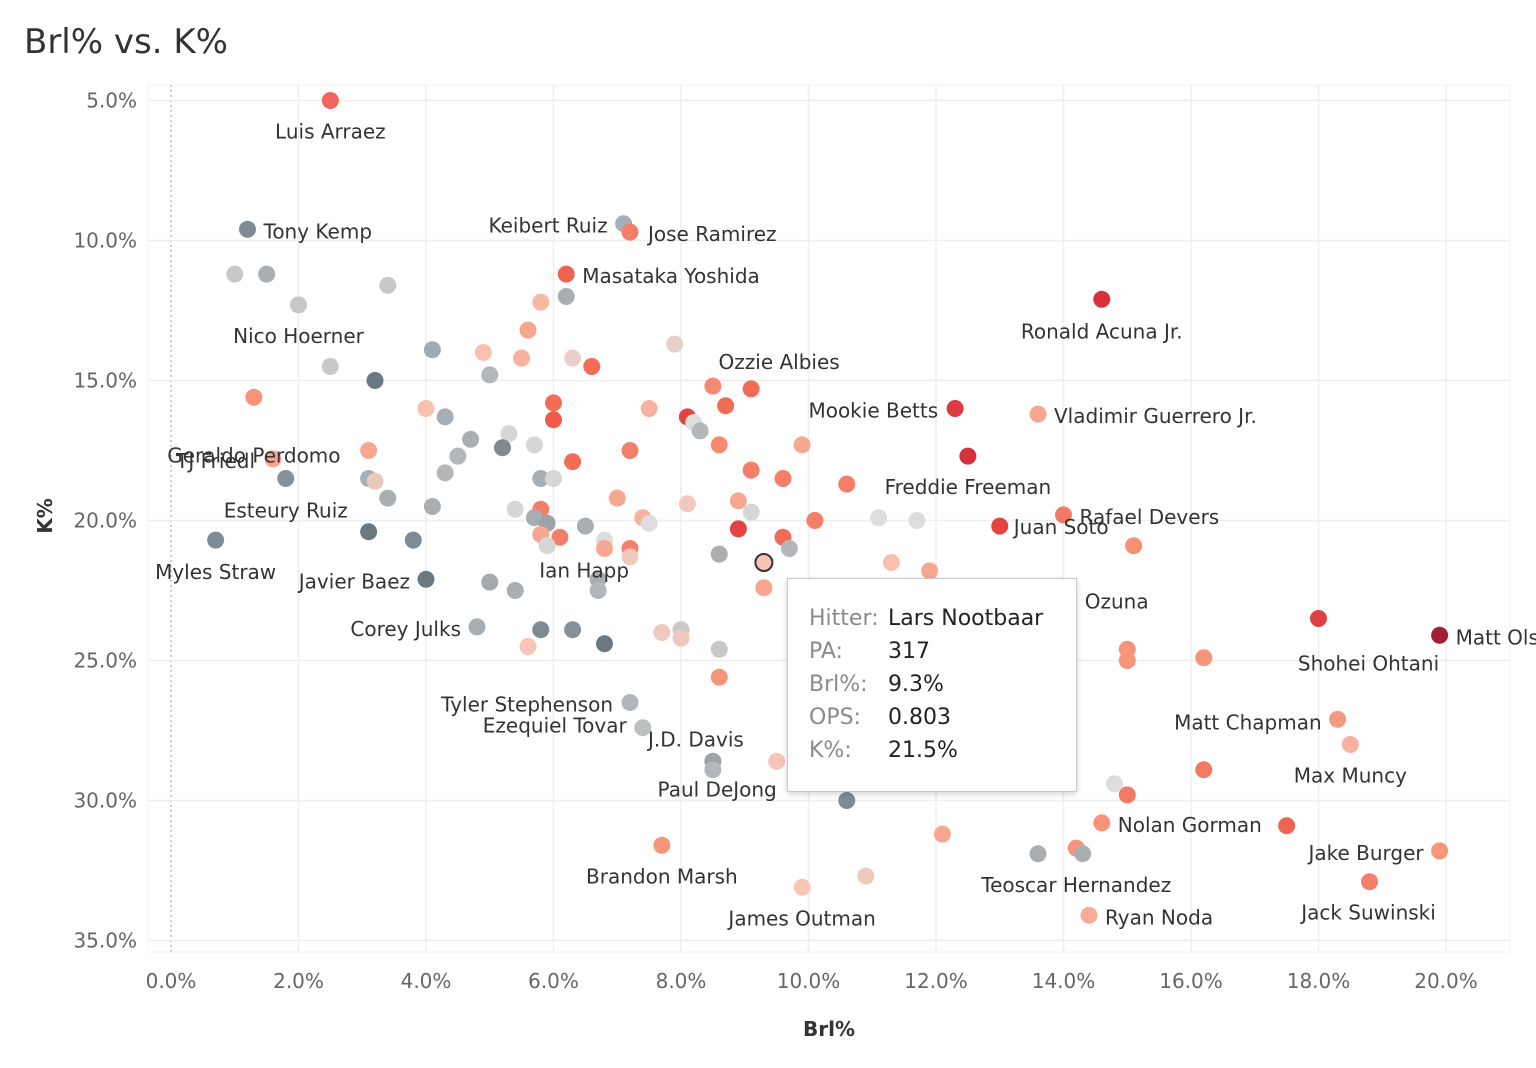 Image resolution: width=1536 pixels, height=1068 pixels. Describe the element at coordinates (105, 801) in the screenshot. I see `y-tick-label: 30.0%` at that location.